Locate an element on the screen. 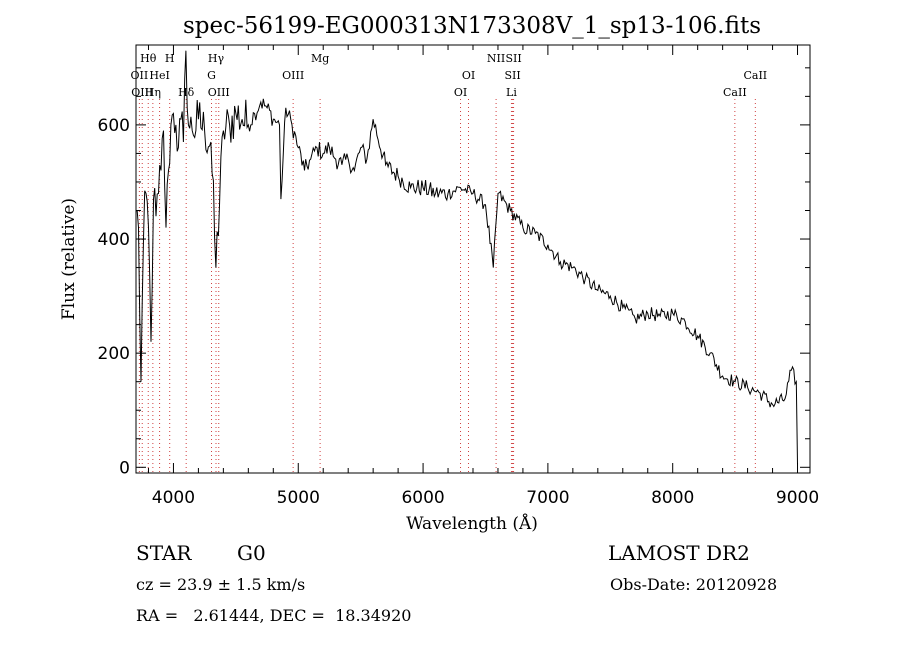  x-tick-label: 6000 is located at coordinates (422, 498).